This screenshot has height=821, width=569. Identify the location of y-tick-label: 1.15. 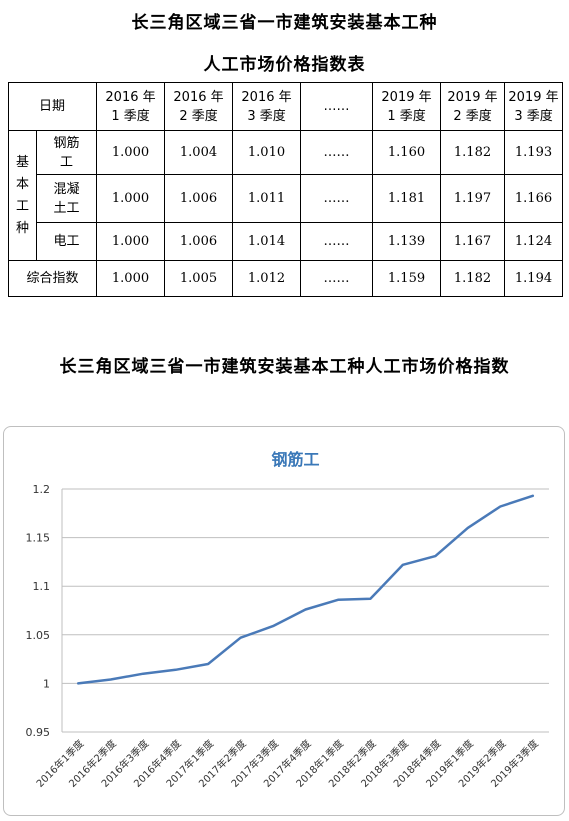
(38, 538).